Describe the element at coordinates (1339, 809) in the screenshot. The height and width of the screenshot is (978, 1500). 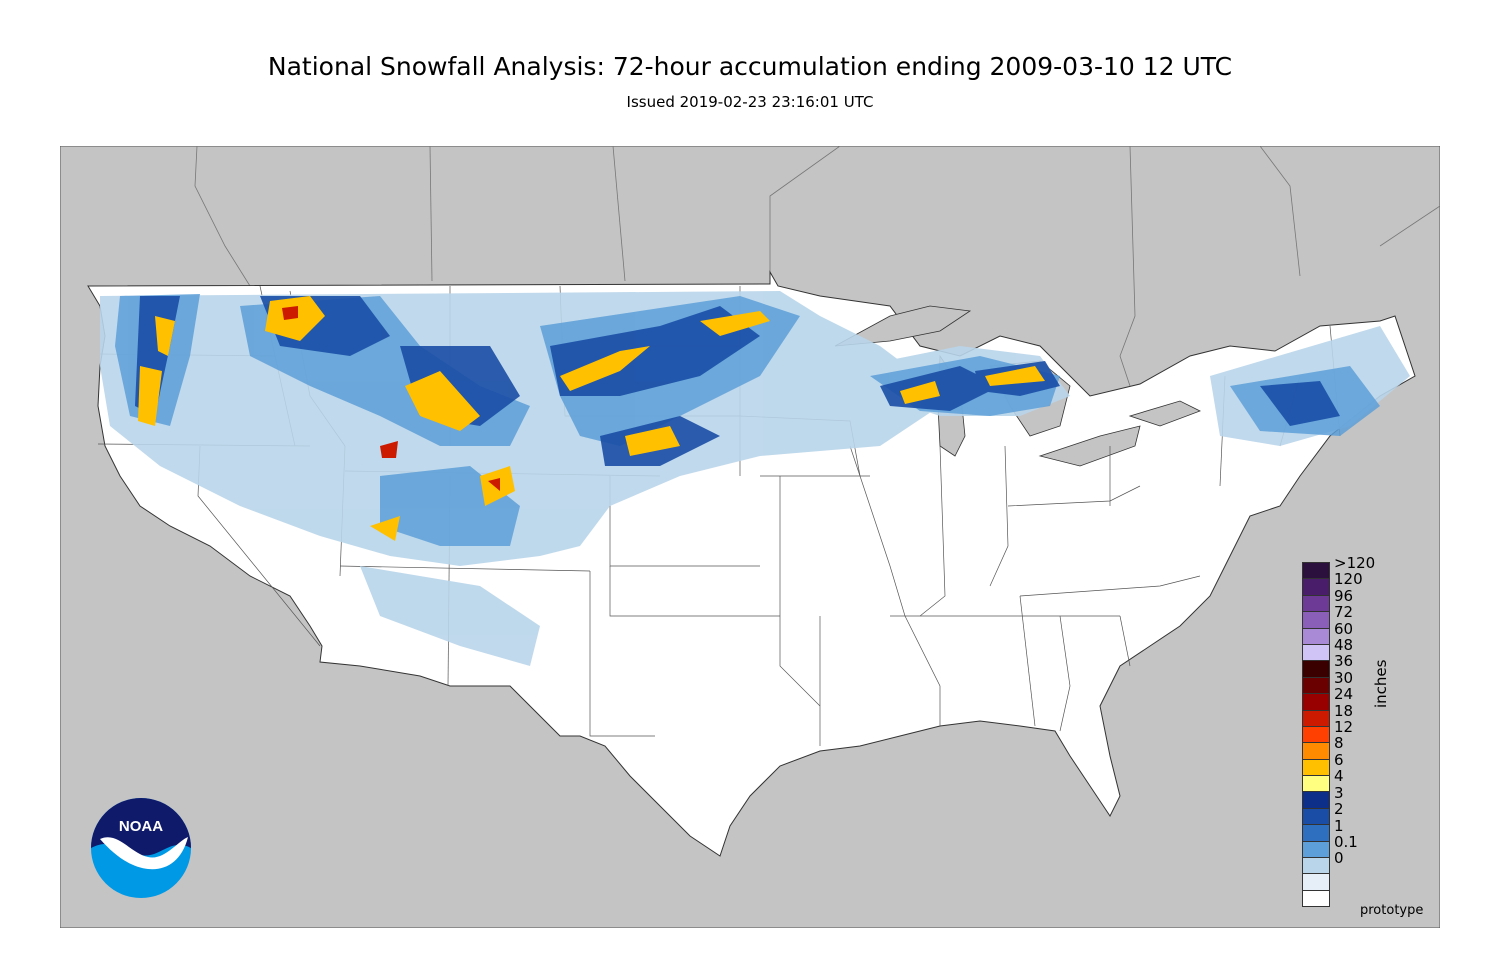
I see `legend-tick: 2` at that location.